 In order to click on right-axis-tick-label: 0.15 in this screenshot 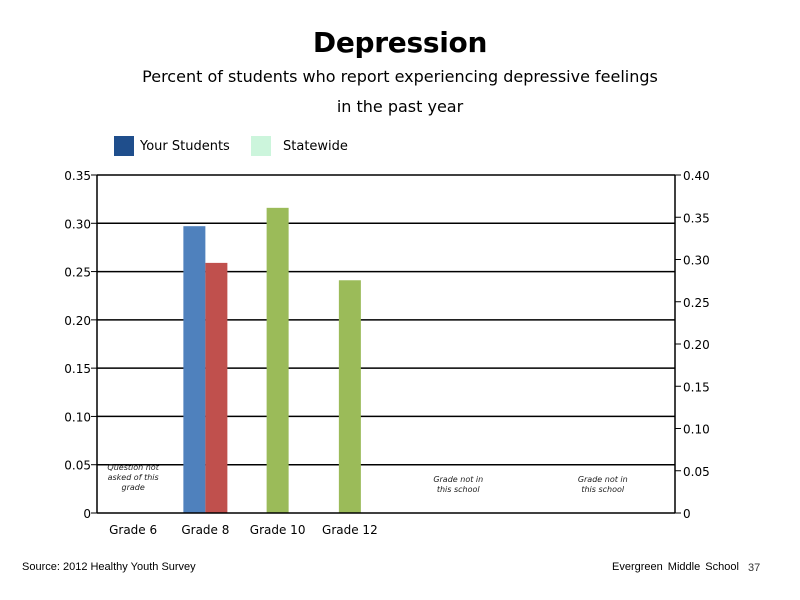, I will do `click(696, 387)`.